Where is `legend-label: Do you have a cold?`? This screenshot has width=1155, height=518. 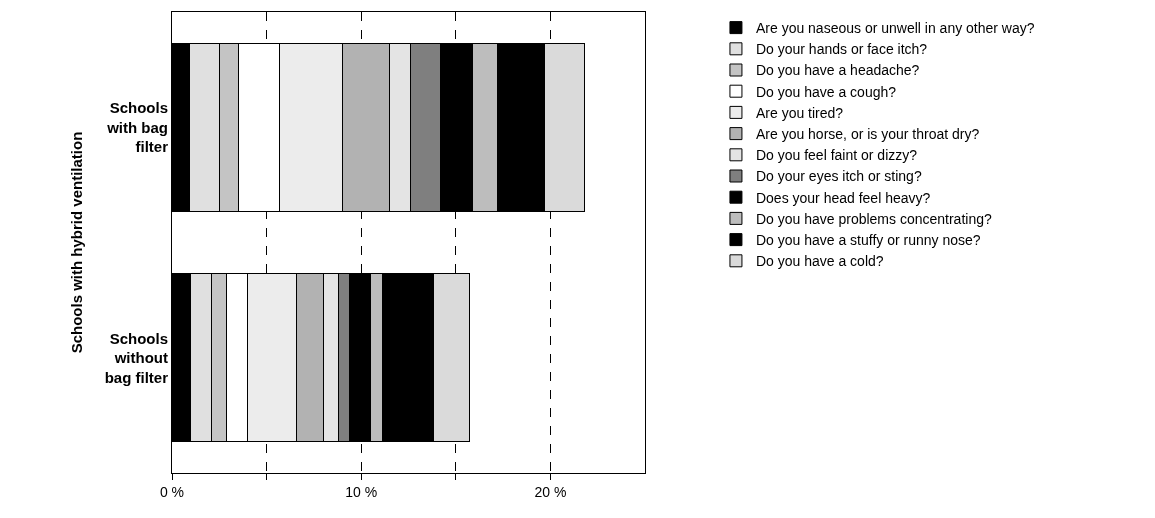 legend-label: Do you have a cold? is located at coordinates (819, 261).